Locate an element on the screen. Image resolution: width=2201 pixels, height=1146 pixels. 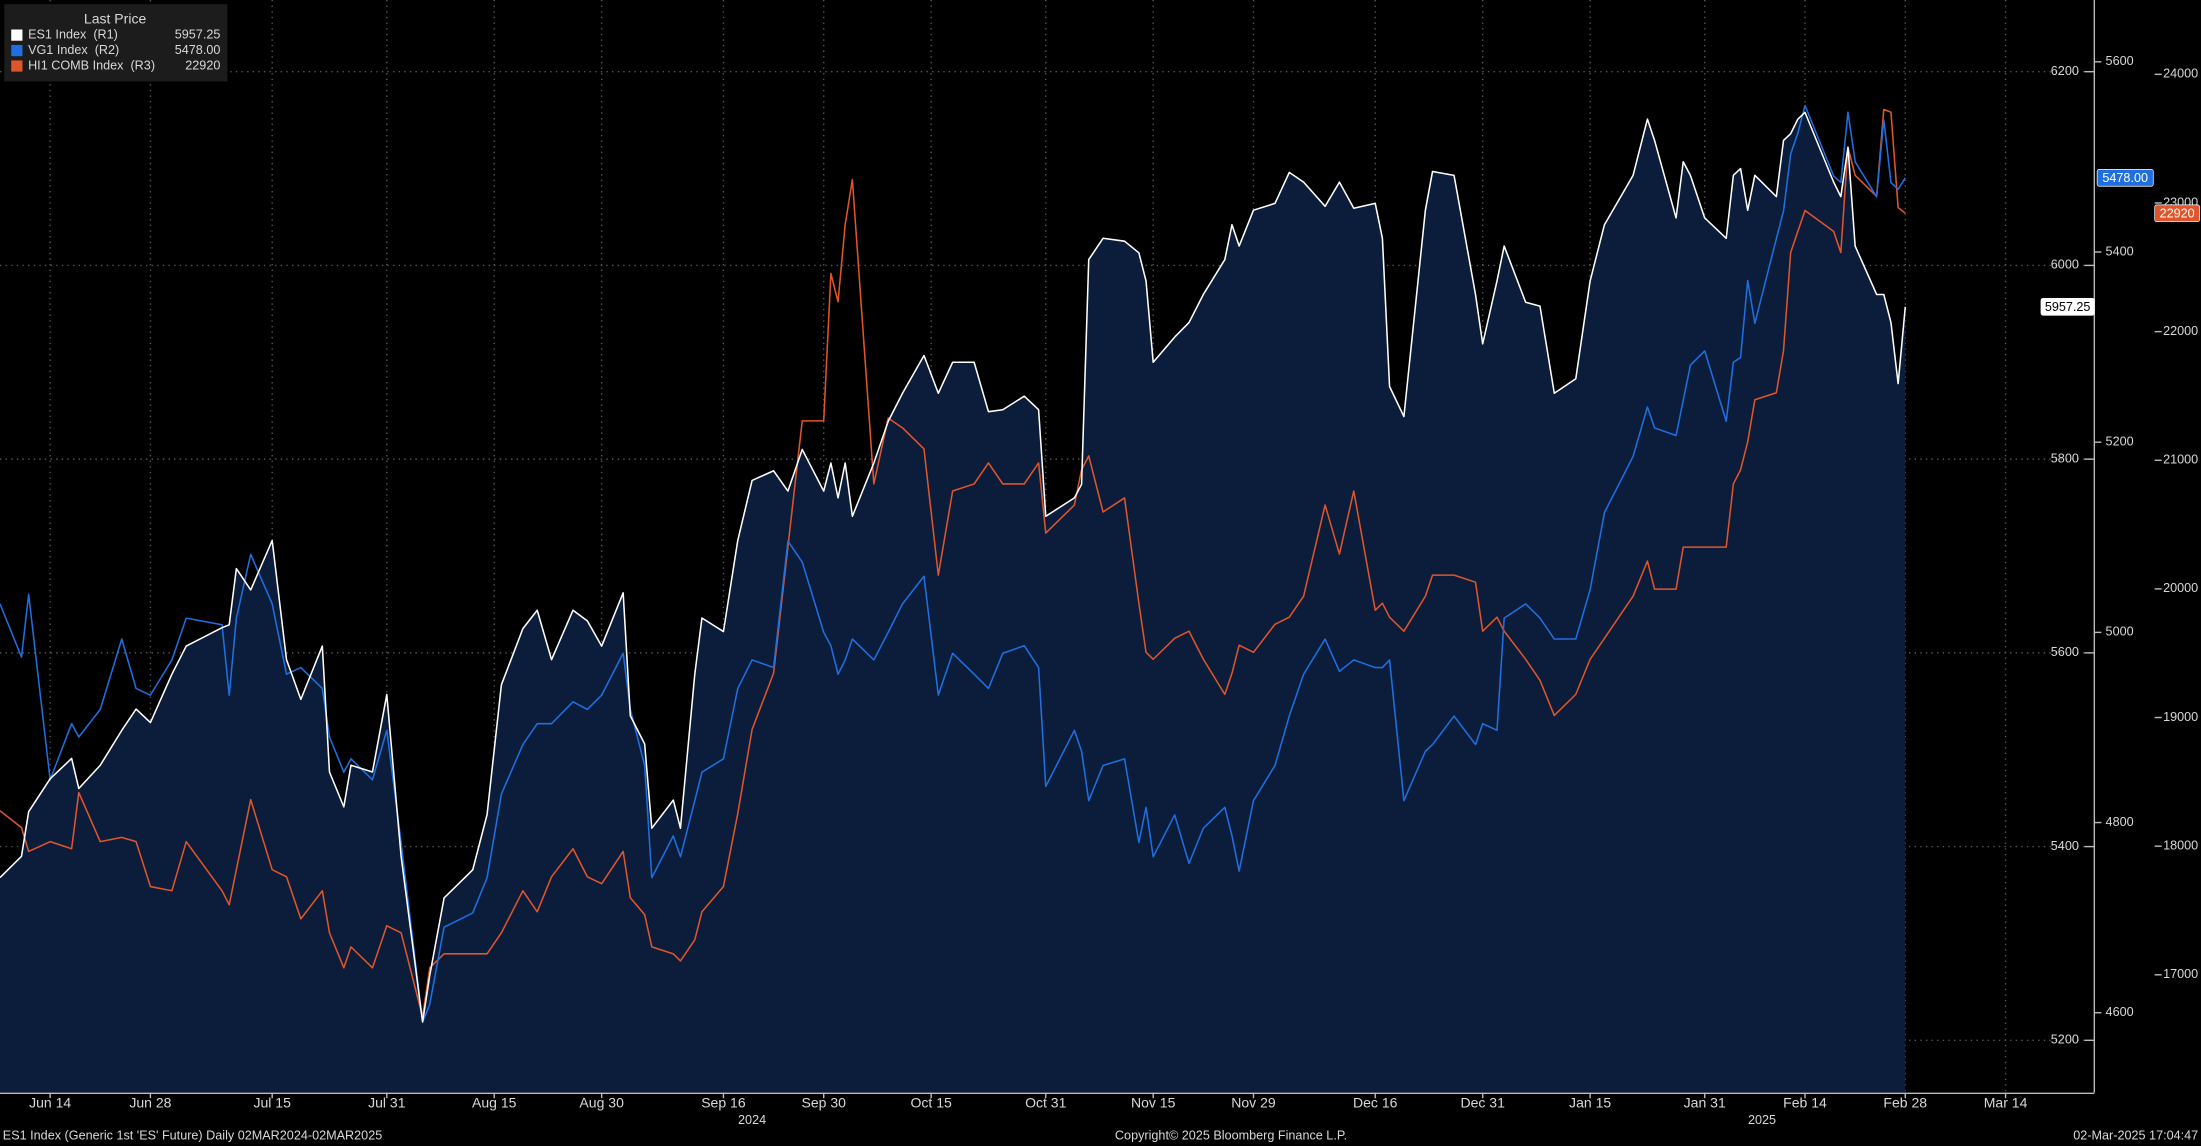
last-value-tag: 5478.00 is located at coordinates (2125, 178).